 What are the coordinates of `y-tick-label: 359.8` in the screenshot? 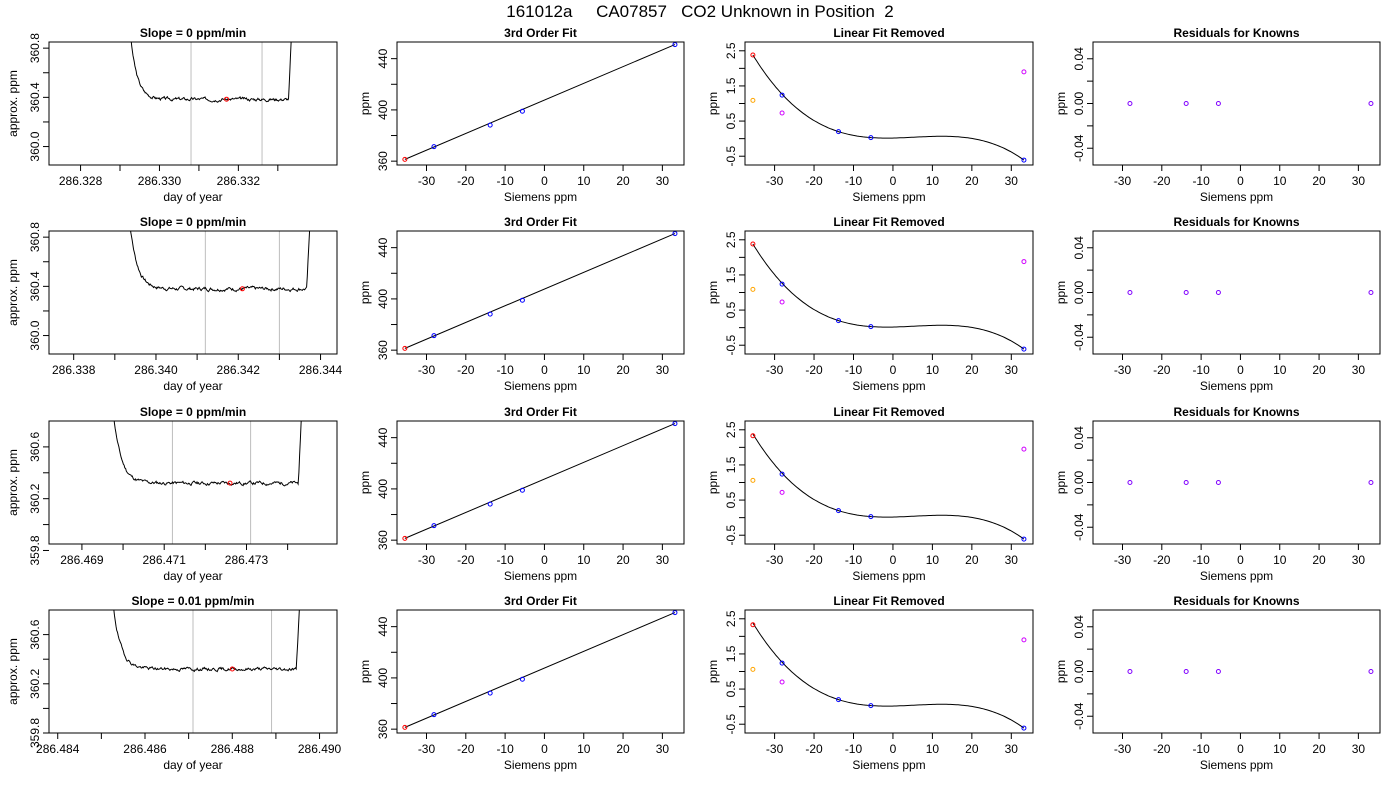 It's located at (35, 733).